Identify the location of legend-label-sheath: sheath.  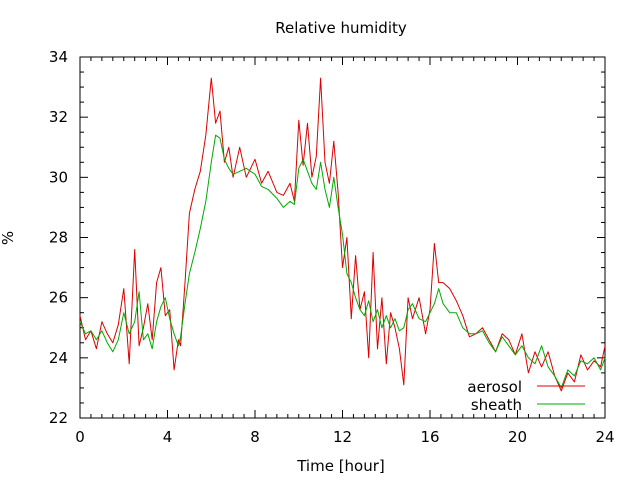
(496, 405).